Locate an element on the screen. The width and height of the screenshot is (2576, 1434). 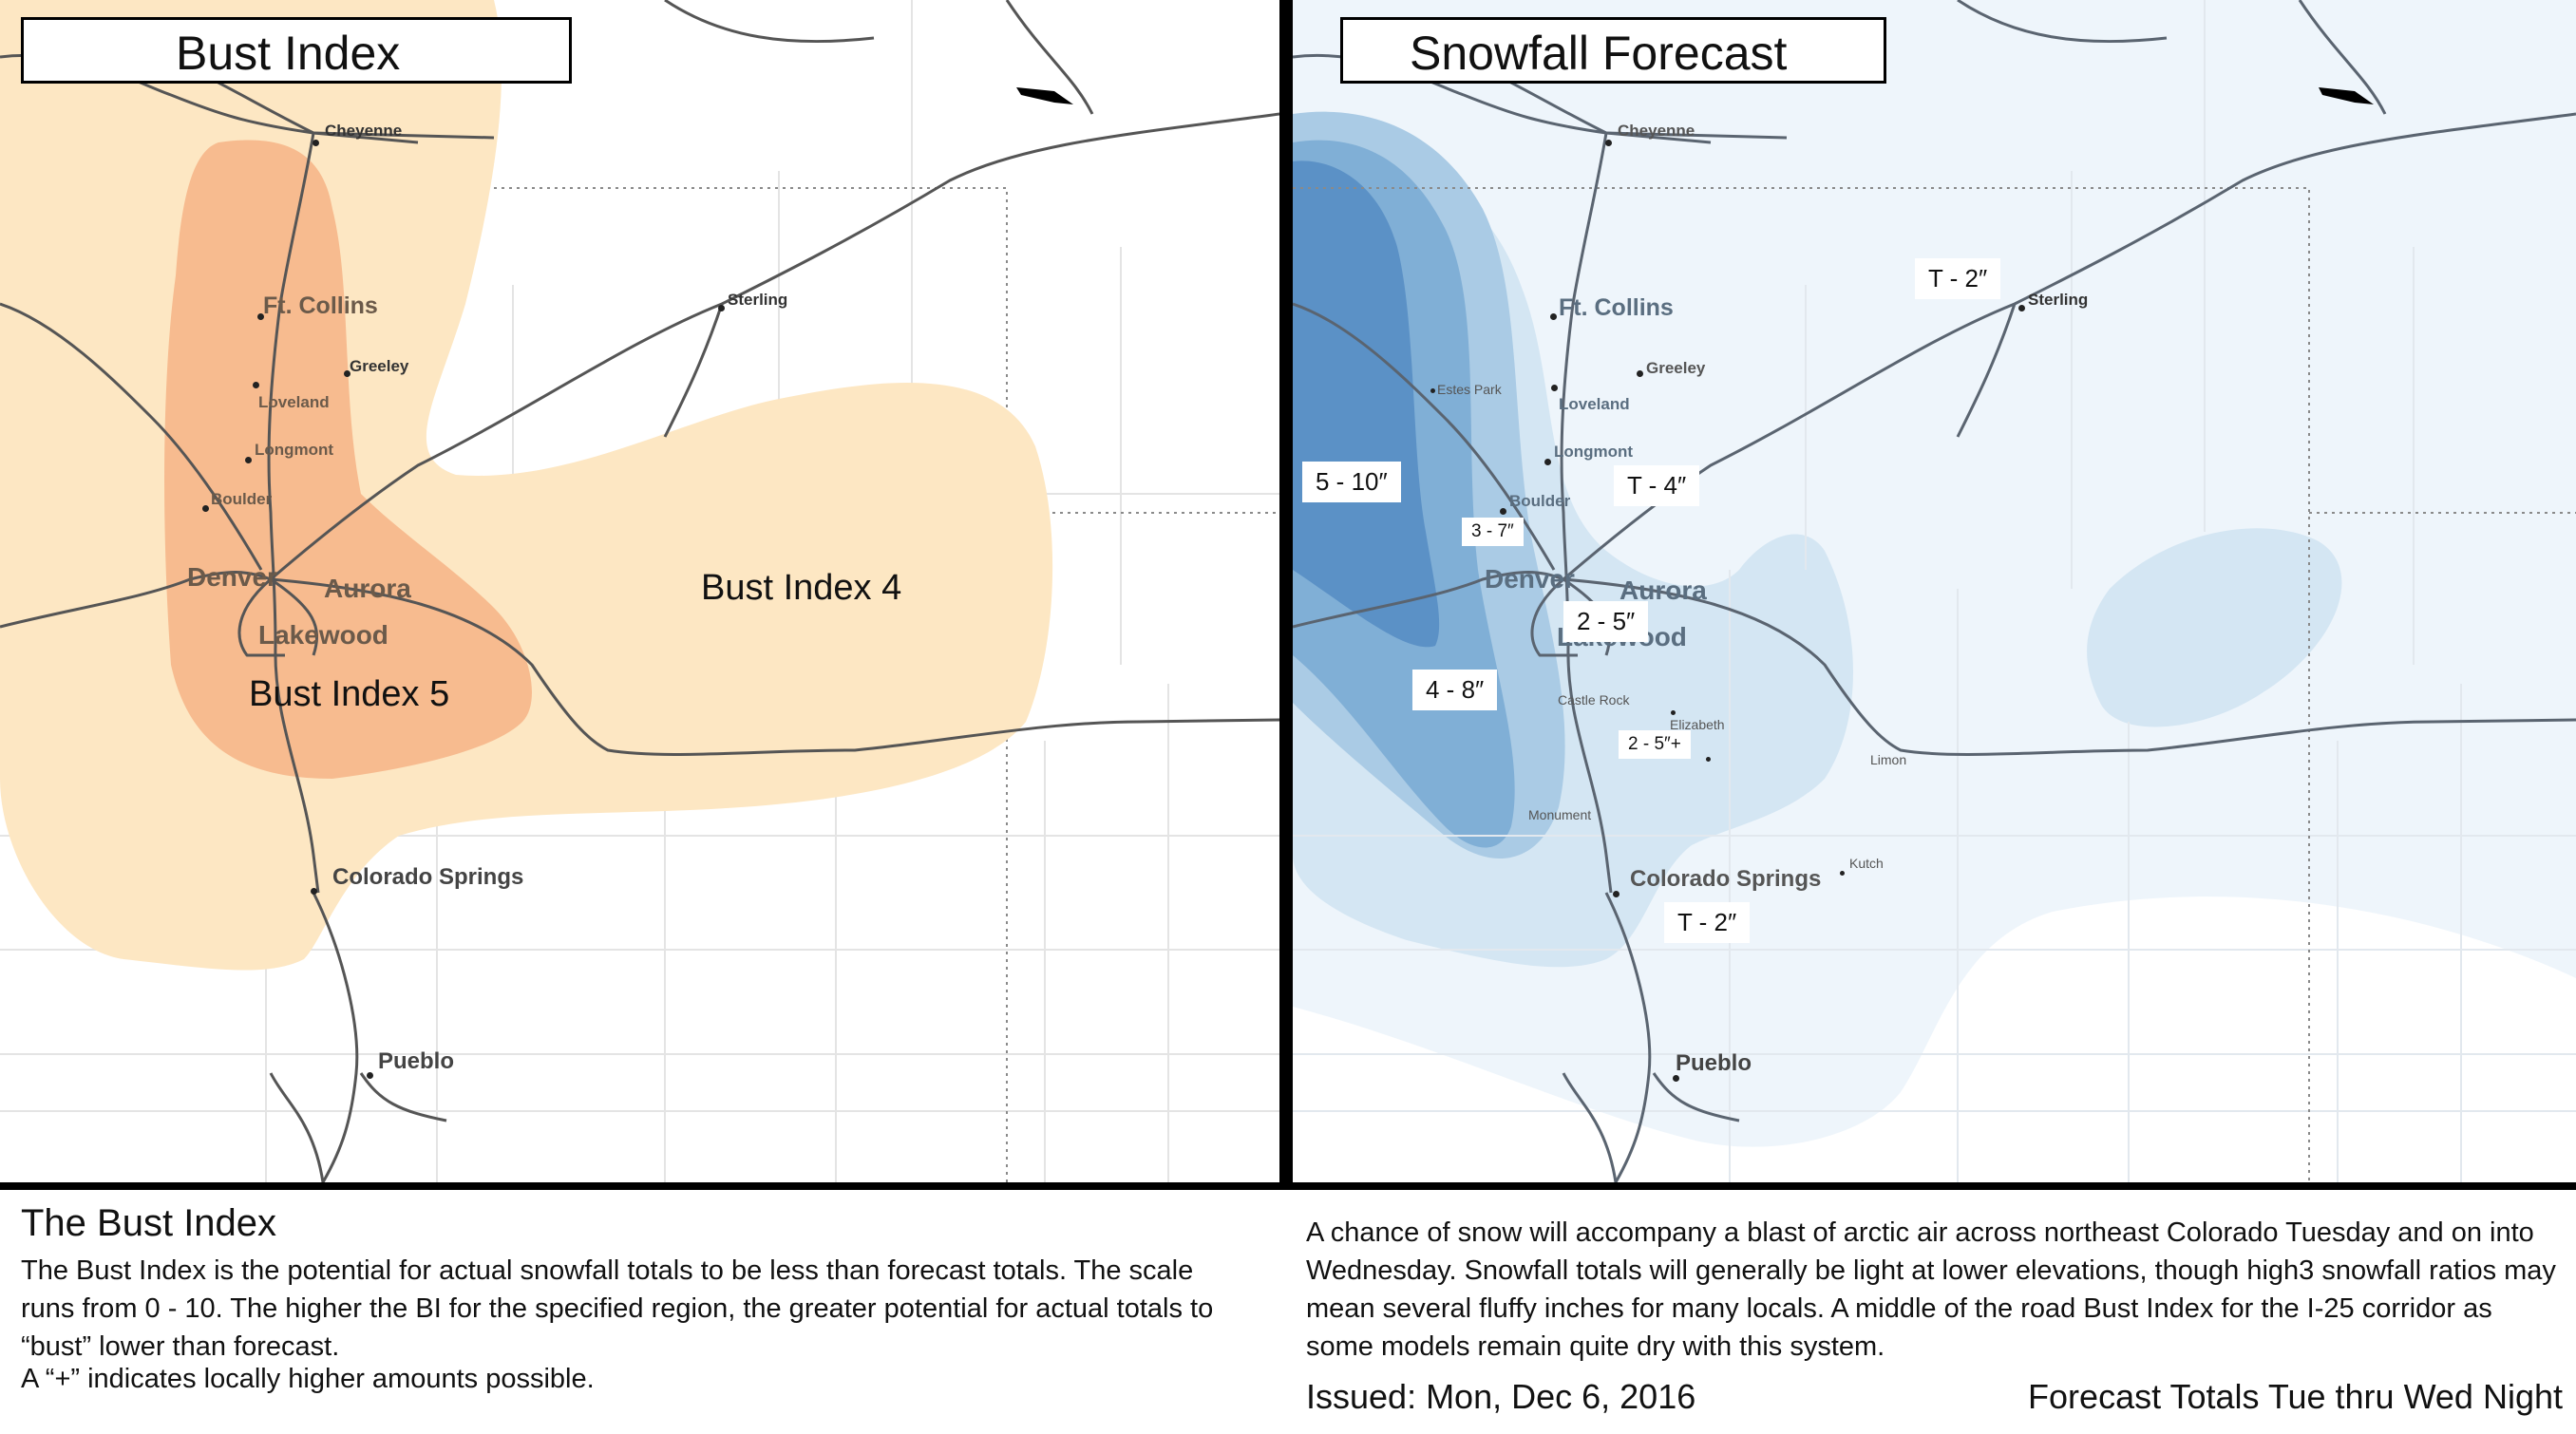
city-lakewood: Lakewood is located at coordinates (323, 635).